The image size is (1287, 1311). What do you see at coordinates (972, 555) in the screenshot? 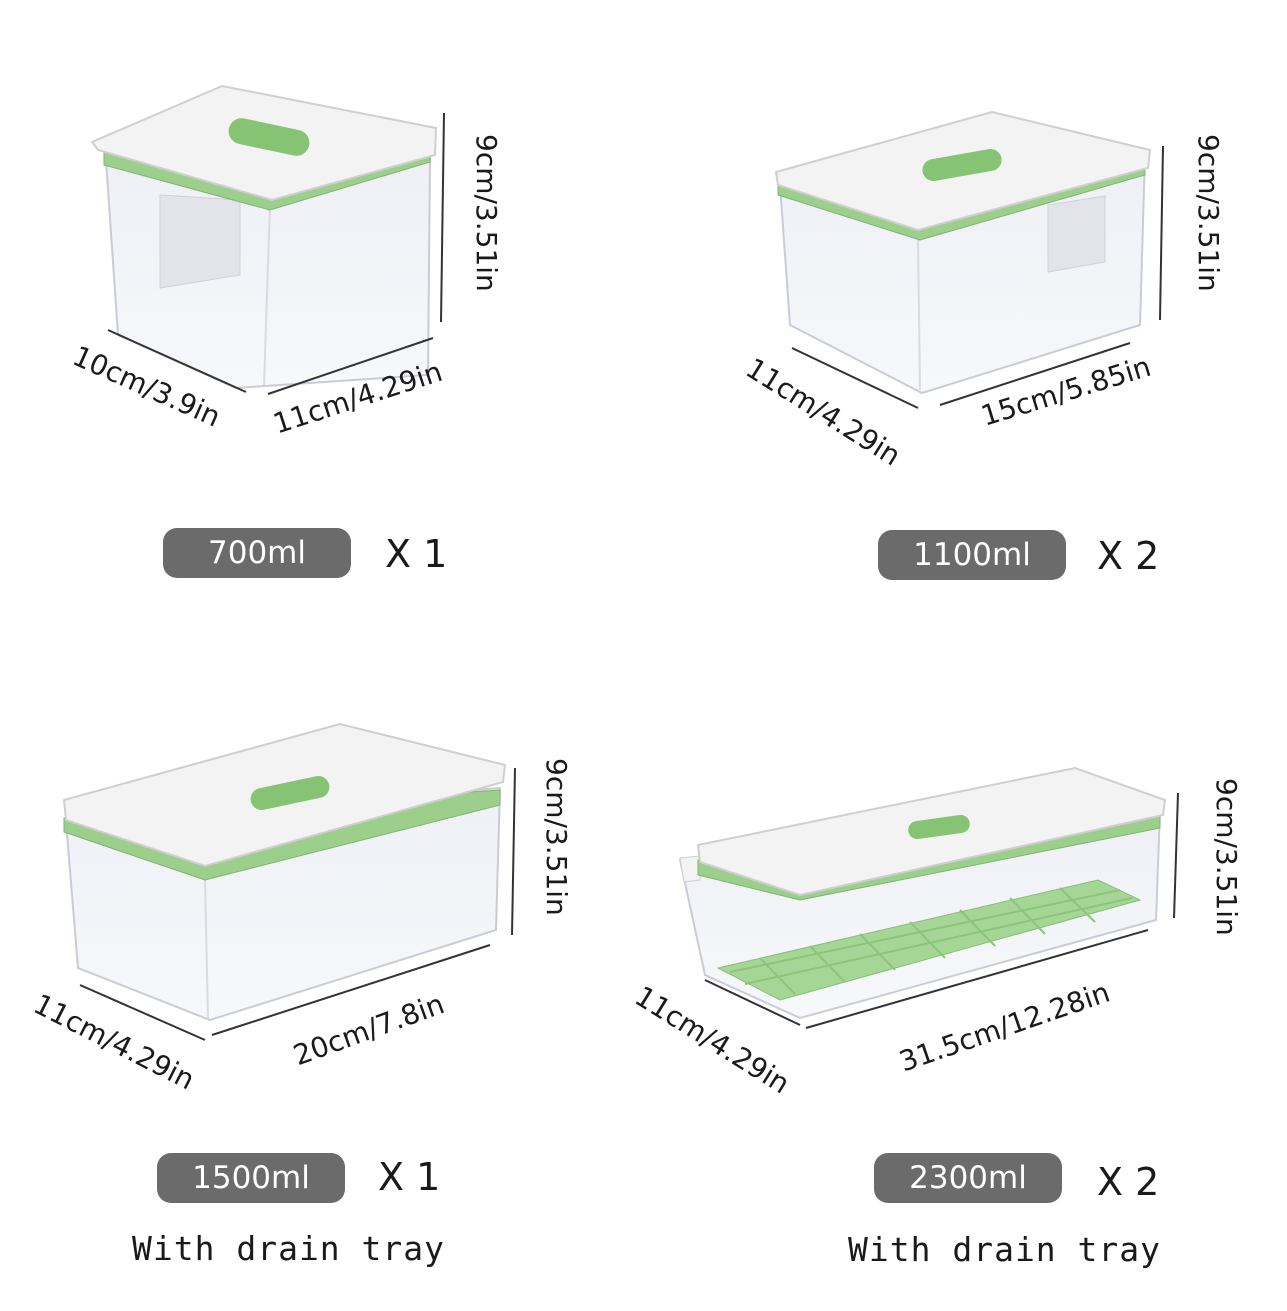
I see `capacity-badge: 1100ml` at bounding box center [972, 555].